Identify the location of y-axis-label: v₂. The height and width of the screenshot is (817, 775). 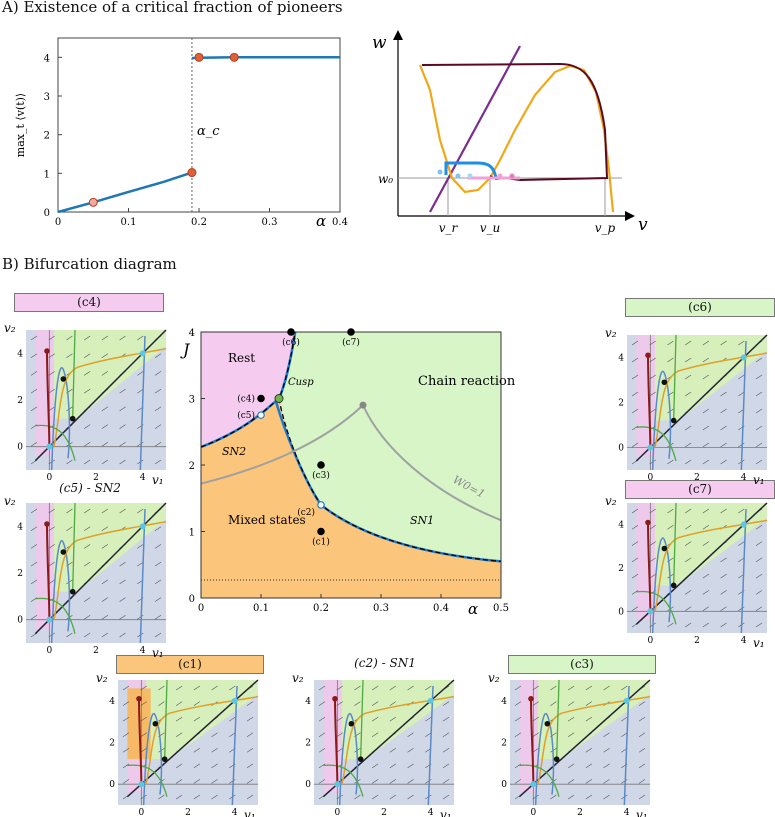
(10, 501).